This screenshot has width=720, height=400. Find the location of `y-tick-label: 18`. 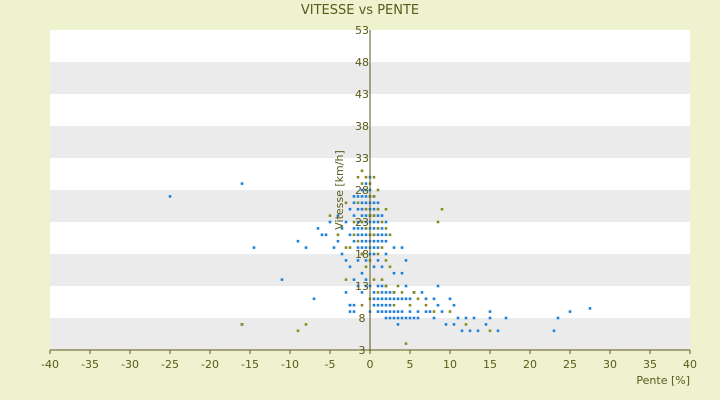

y-tick-label: 18 is located at coordinates (362, 254).